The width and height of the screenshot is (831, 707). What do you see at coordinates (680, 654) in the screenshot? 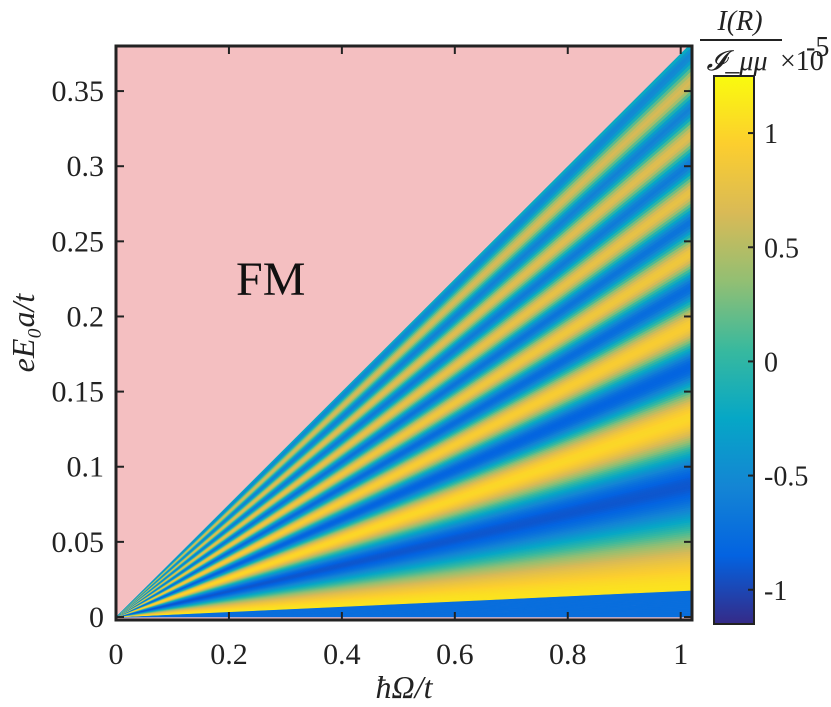
I see `x-tick-label: 1` at bounding box center [680, 654].